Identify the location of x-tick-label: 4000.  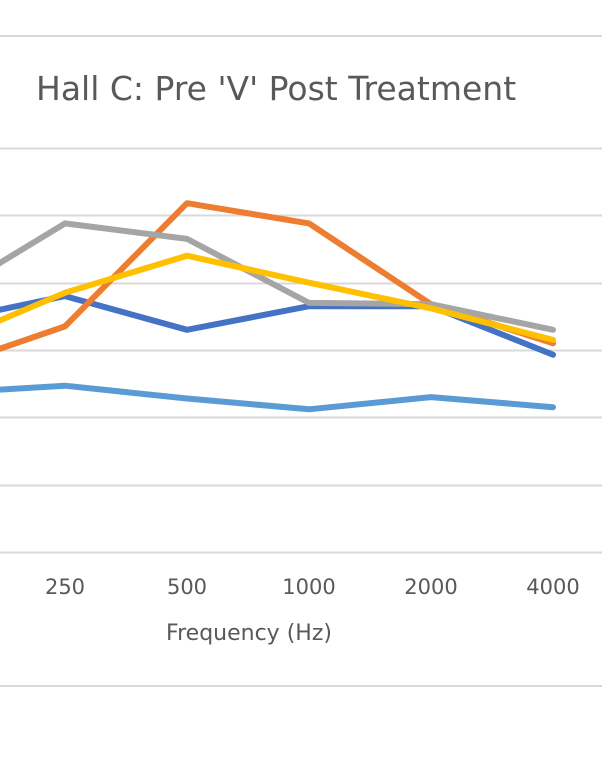
(552, 587).